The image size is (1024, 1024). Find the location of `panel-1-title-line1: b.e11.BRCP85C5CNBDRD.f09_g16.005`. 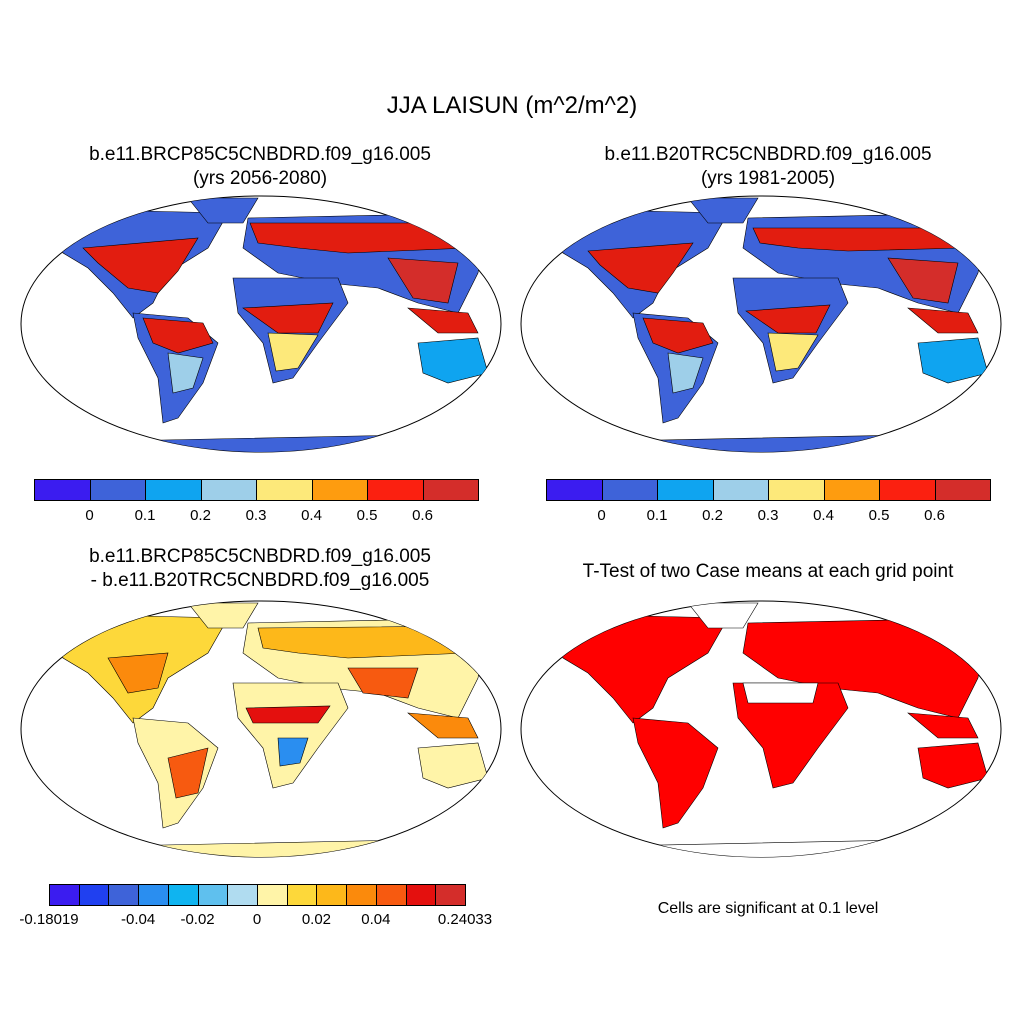

panel-1-title-line1: b.e11.BRCP85C5CNBDRD.f09_g16.005 is located at coordinates (260, 154).